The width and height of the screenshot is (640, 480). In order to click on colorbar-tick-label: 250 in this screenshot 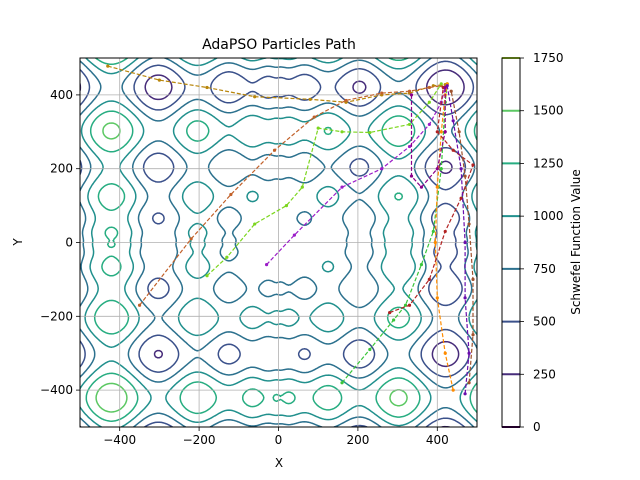, I will do `click(544, 374)`.